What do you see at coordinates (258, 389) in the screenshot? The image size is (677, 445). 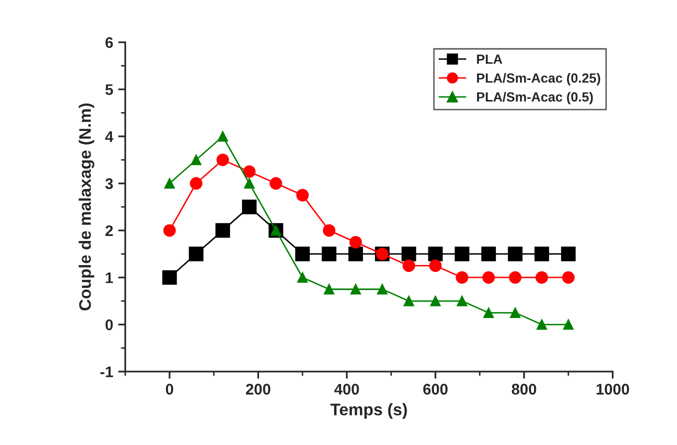 I see `x-tick-label: 200` at bounding box center [258, 389].